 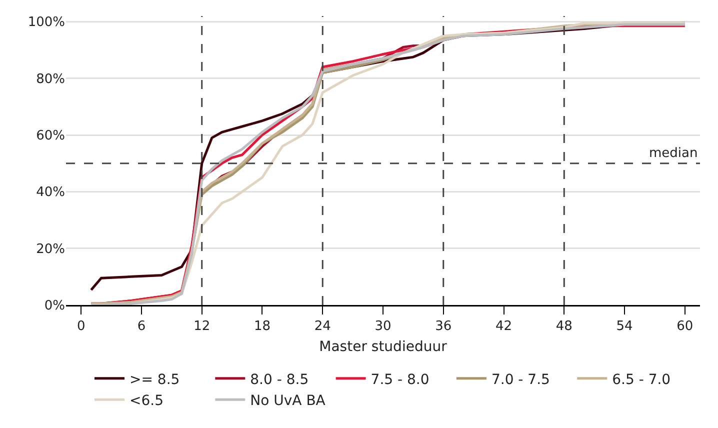 I want to click on legend-label: 6.5 - 7.0, so click(x=641, y=380).